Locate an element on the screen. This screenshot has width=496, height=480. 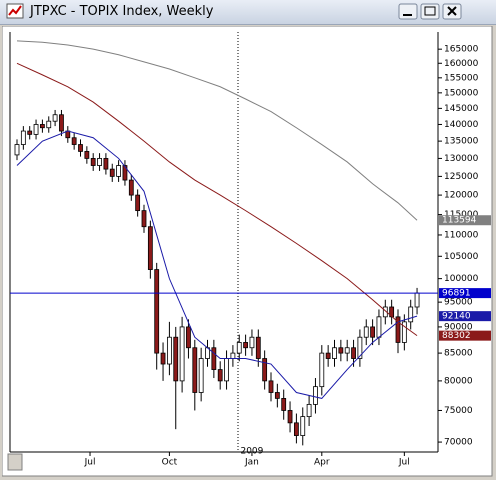
y-tick-label: 165000 is located at coordinates (461, 50).